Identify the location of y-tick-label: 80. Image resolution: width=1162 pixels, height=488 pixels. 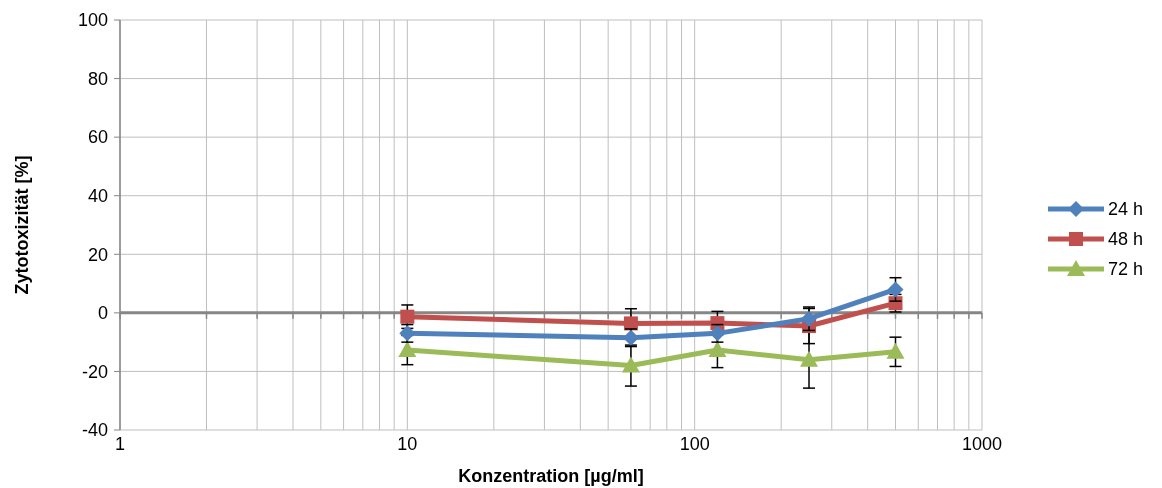
(97, 78).